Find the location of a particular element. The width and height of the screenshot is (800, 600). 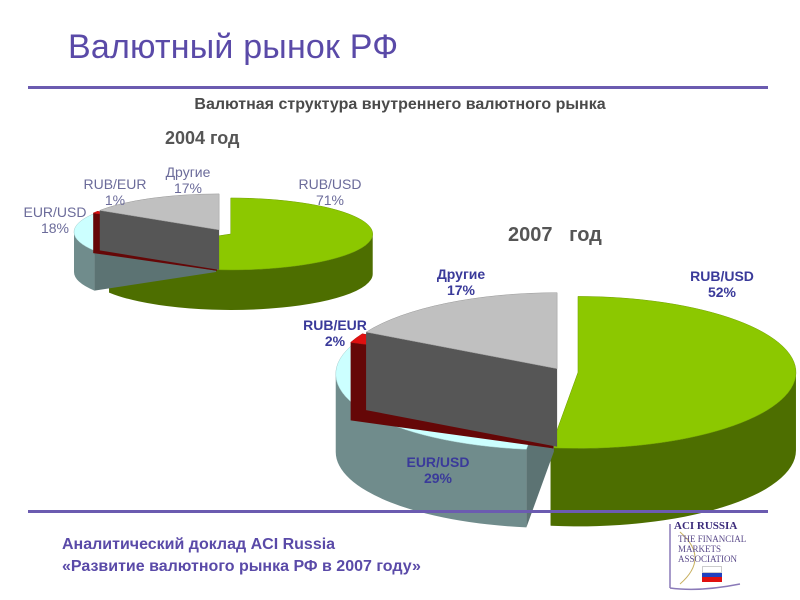

russian-flag-icon is located at coordinates (712, 574).